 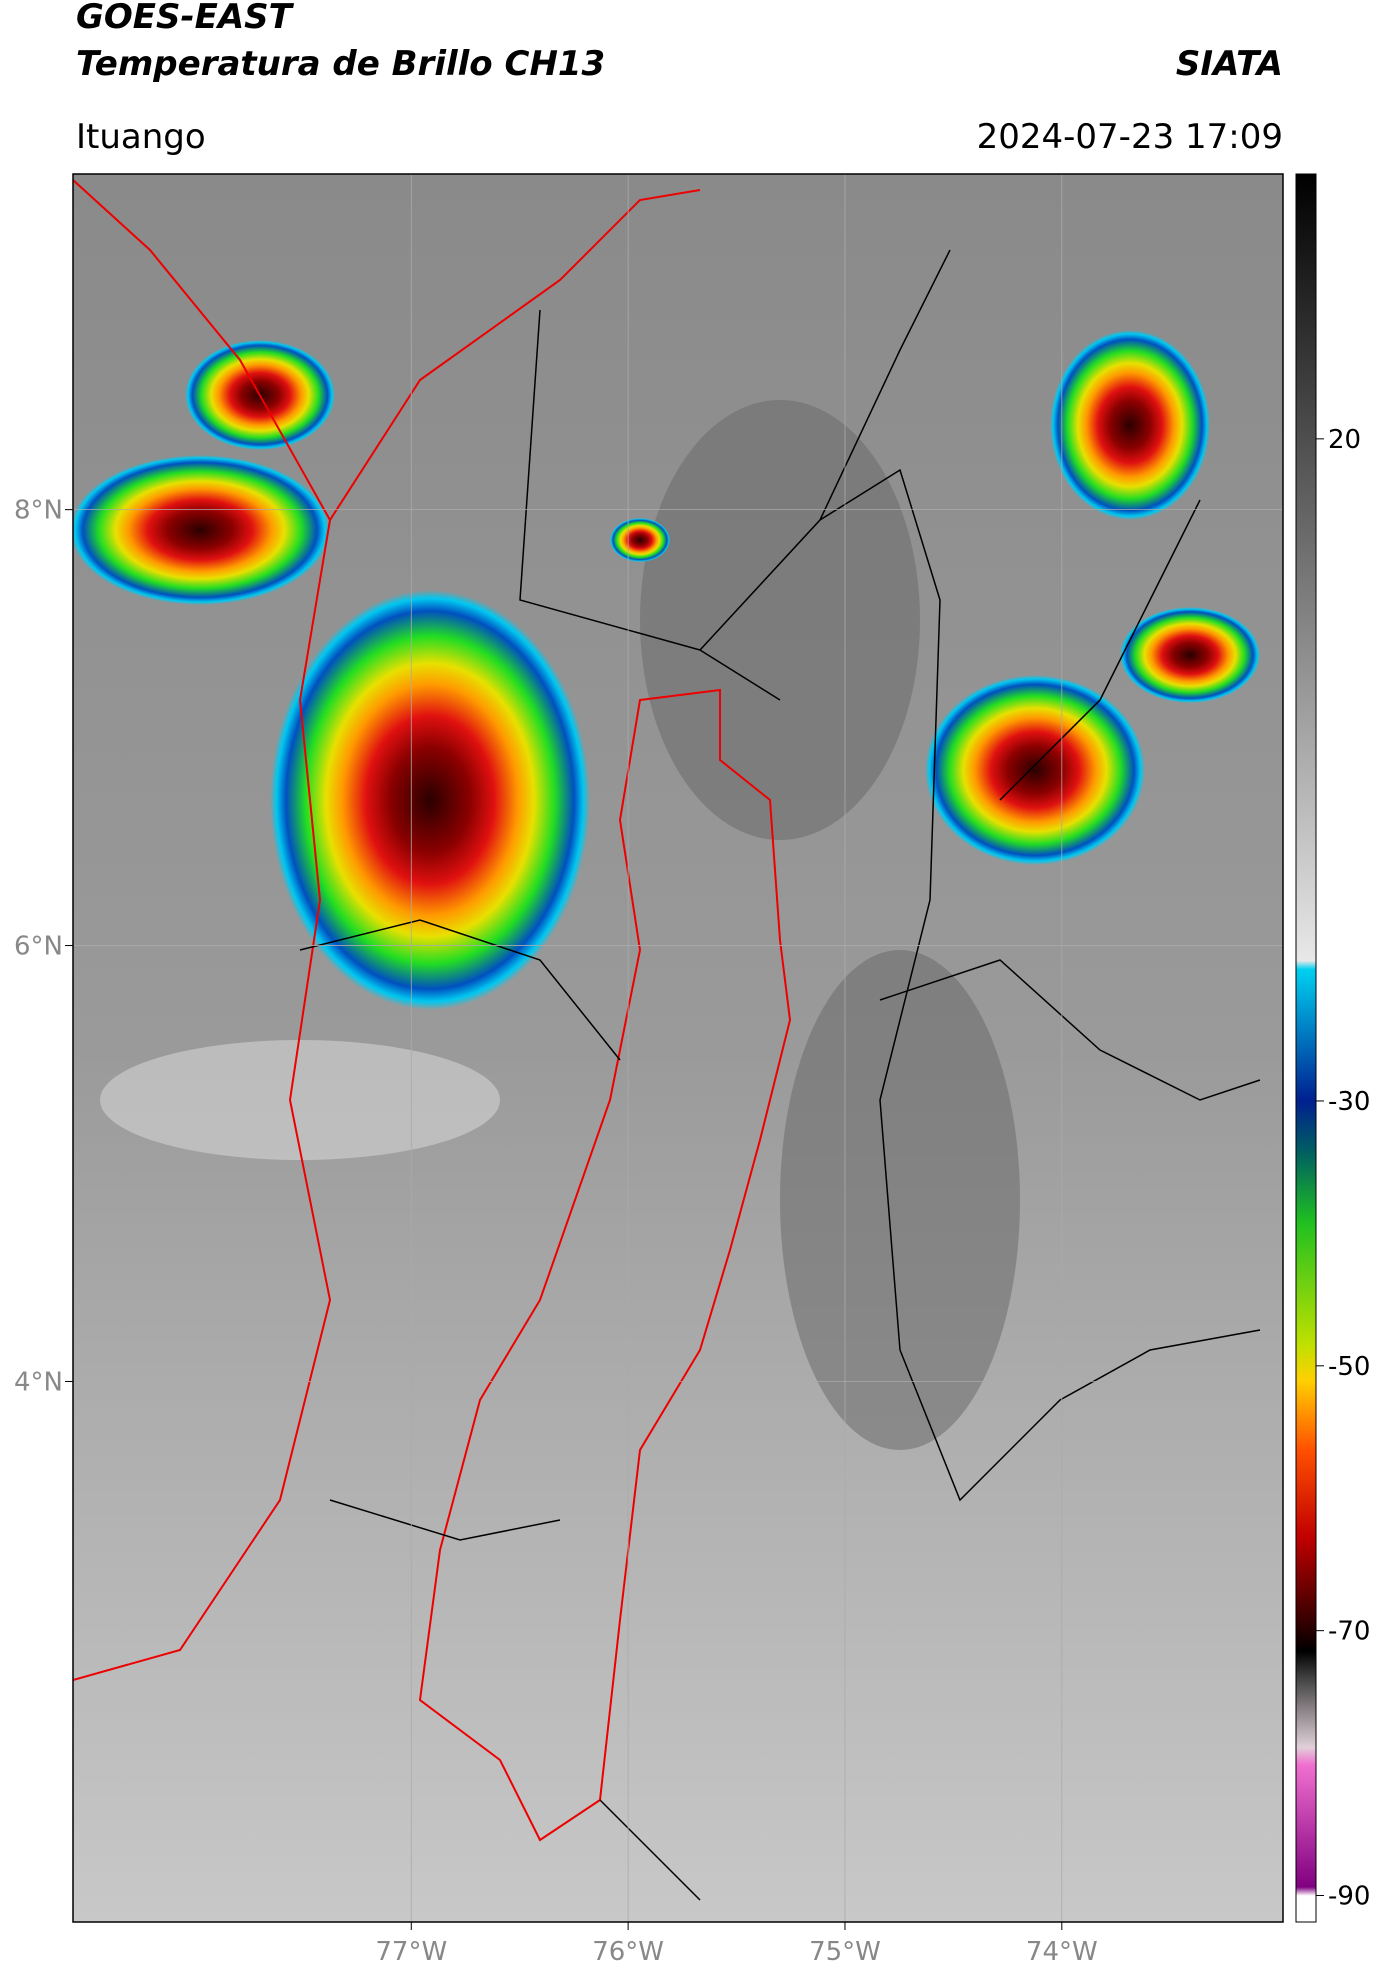 What do you see at coordinates (1349, 1632) in the screenshot?
I see `colorbar-label: -70` at bounding box center [1349, 1632].